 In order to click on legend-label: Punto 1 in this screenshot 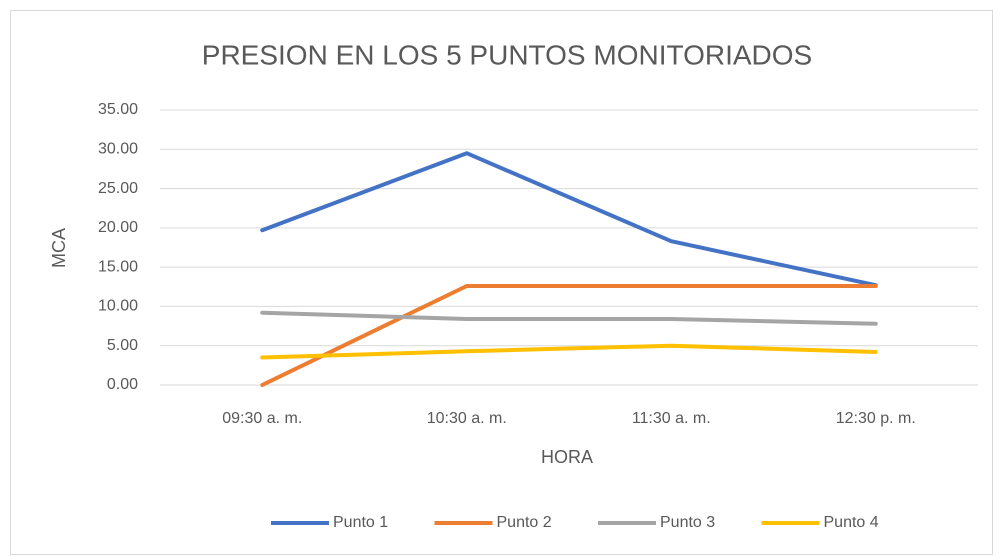, I will do `click(360, 522)`.